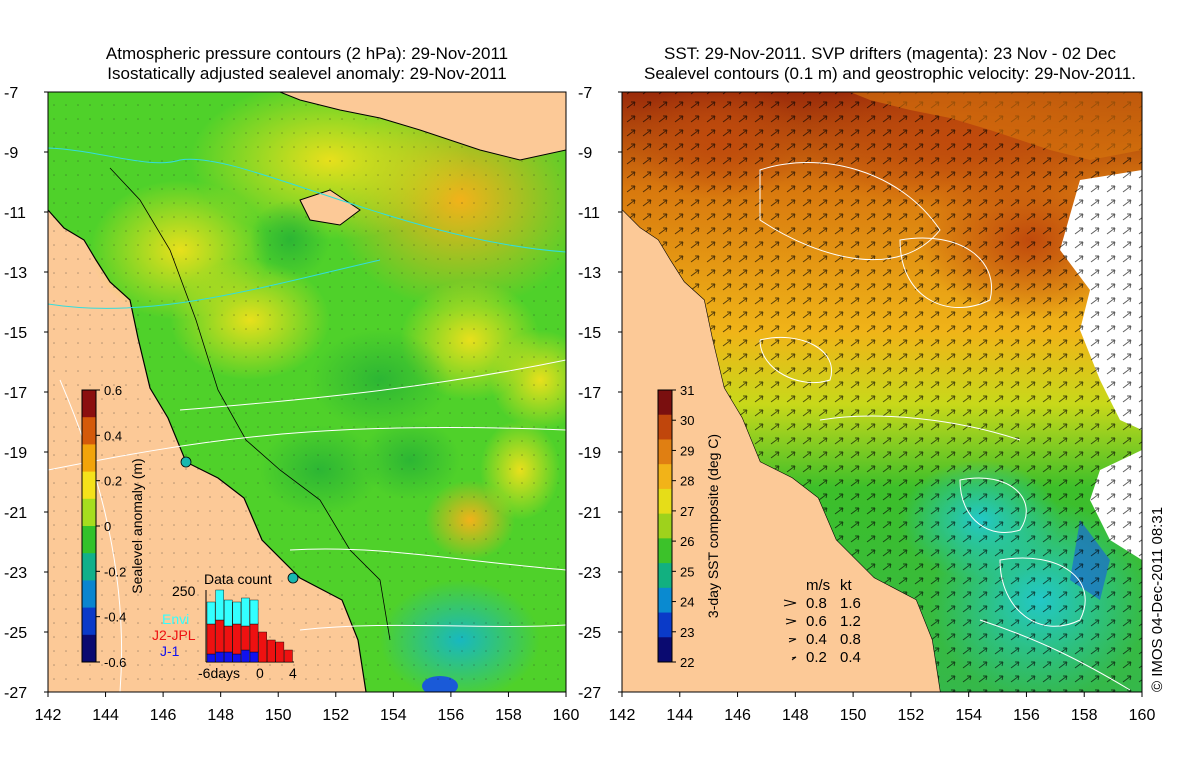 The image size is (1200, 780). What do you see at coordinates (1026, 715) in the screenshot?
I see `x-tick-label: 156` at bounding box center [1026, 715].